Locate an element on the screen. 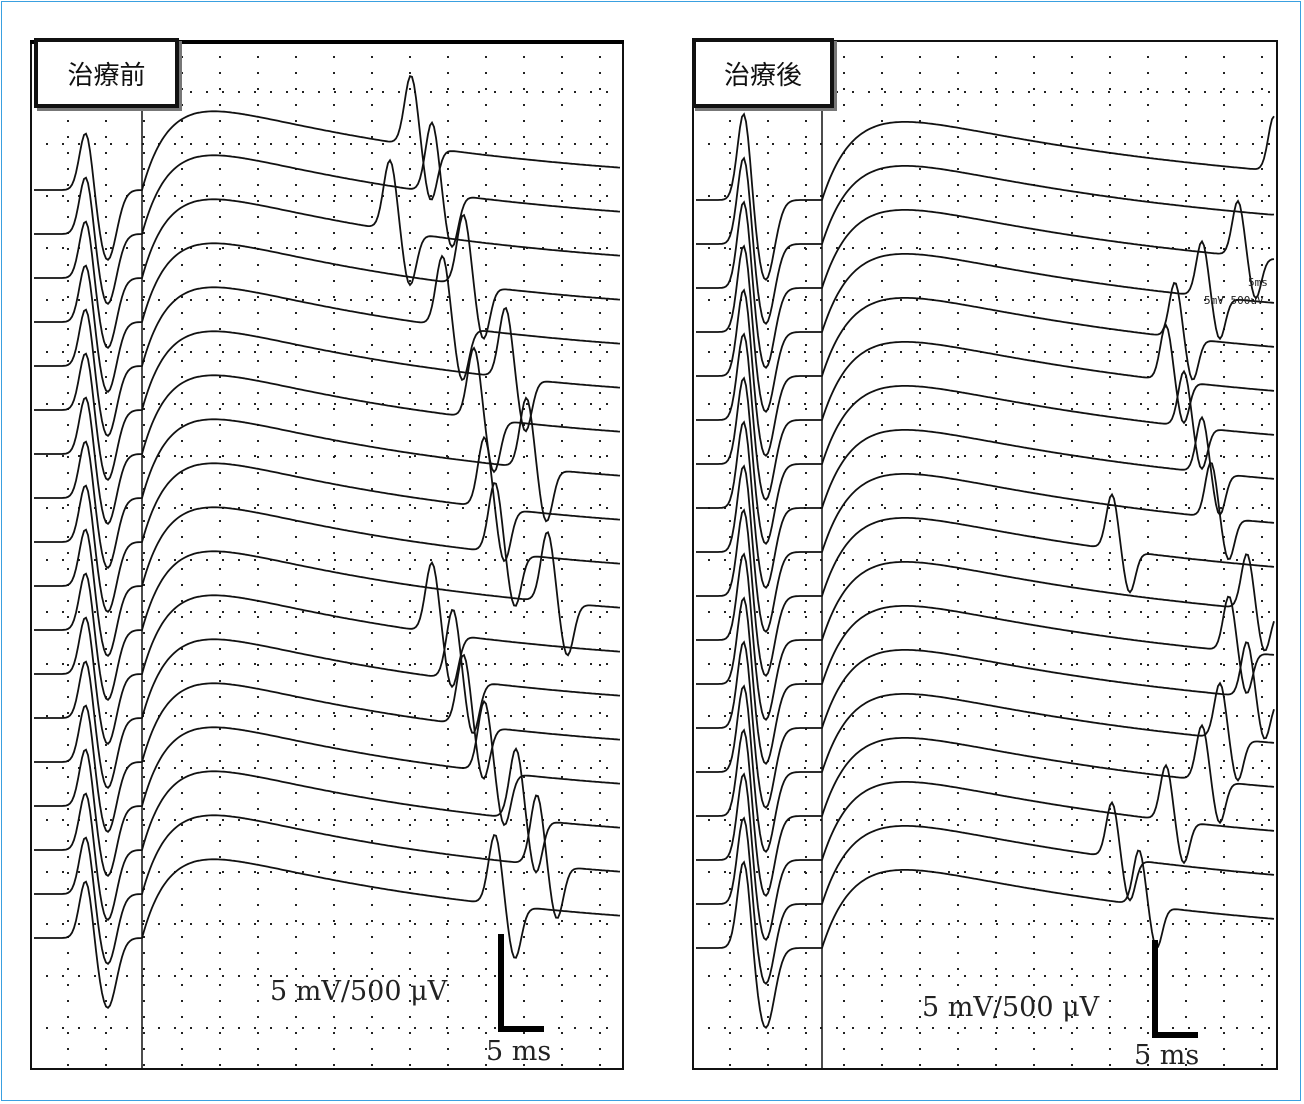  voltage-scale-label-after: 5 mV/500 μV is located at coordinates (1011, 1007).